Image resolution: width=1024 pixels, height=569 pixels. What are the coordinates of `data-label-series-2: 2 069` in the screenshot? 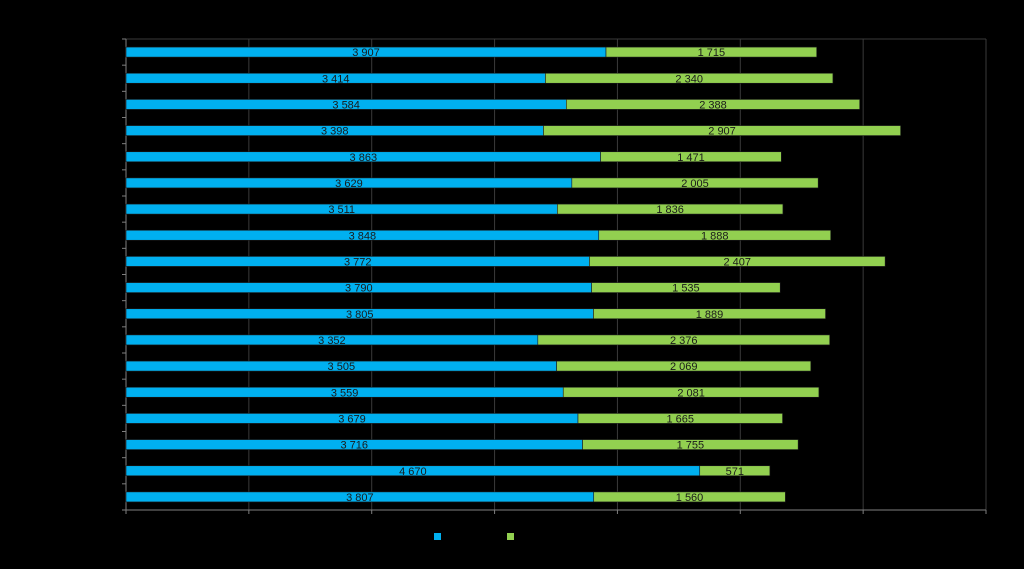 It's located at (684, 367).